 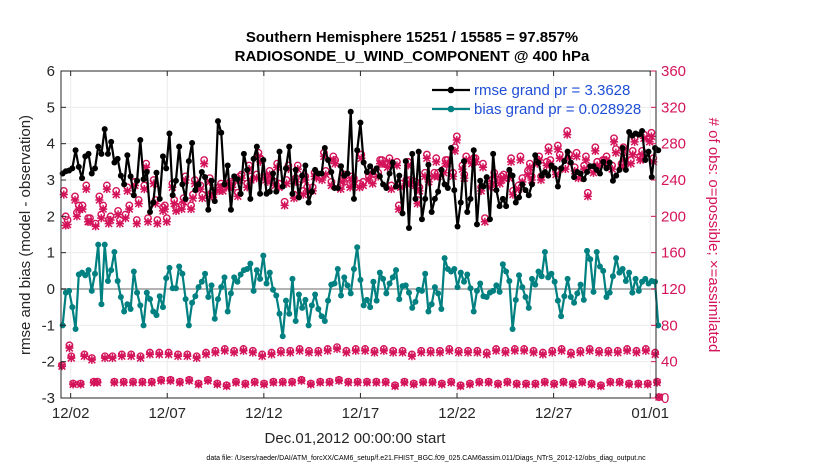 What do you see at coordinates (650, 413) in the screenshot?
I see `x-tick-label: 01/01` at bounding box center [650, 413].